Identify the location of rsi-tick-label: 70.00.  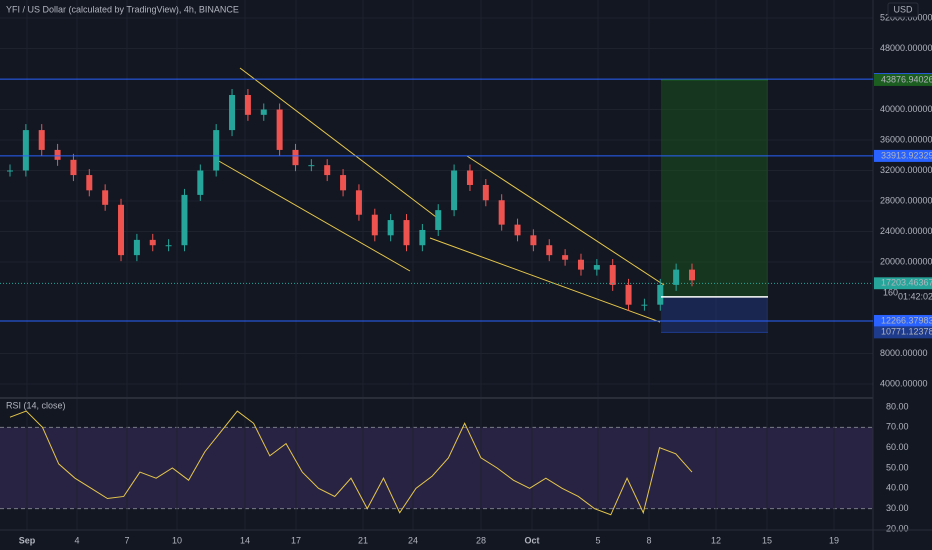
(897, 427).